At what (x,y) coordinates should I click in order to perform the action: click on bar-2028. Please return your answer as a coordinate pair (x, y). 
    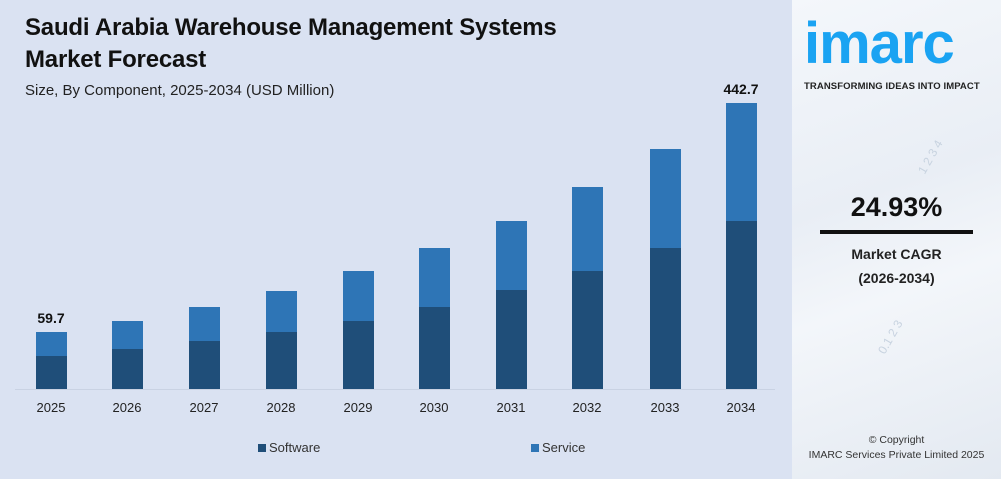
    Looking at the image, I should click on (281, 340).